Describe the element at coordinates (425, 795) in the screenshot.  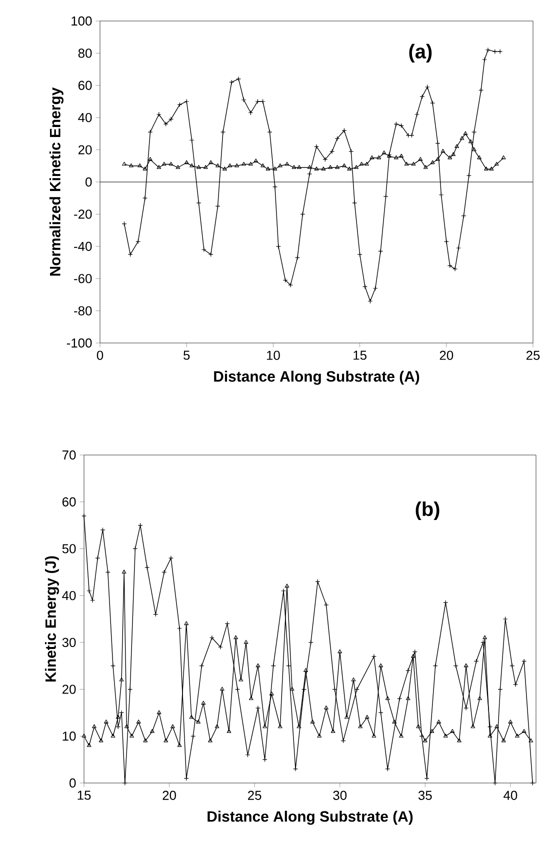
I see `x-tick-label: 35` at that location.